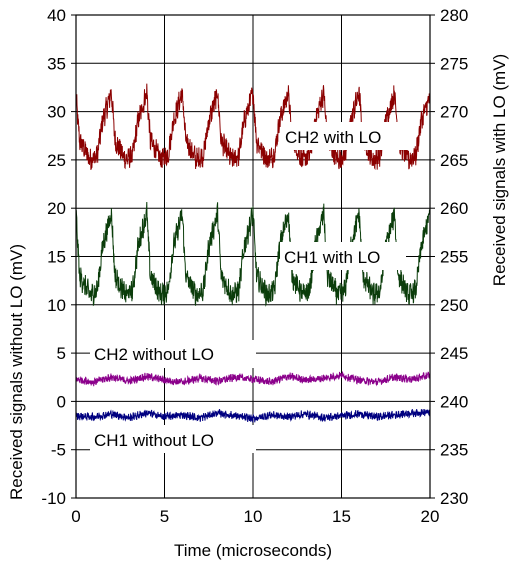 This screenshot has height=563, width=514. Describe the element at coordinates (454, 450) in the screenshot. I see `y-tick-label-right: 235` at that location.